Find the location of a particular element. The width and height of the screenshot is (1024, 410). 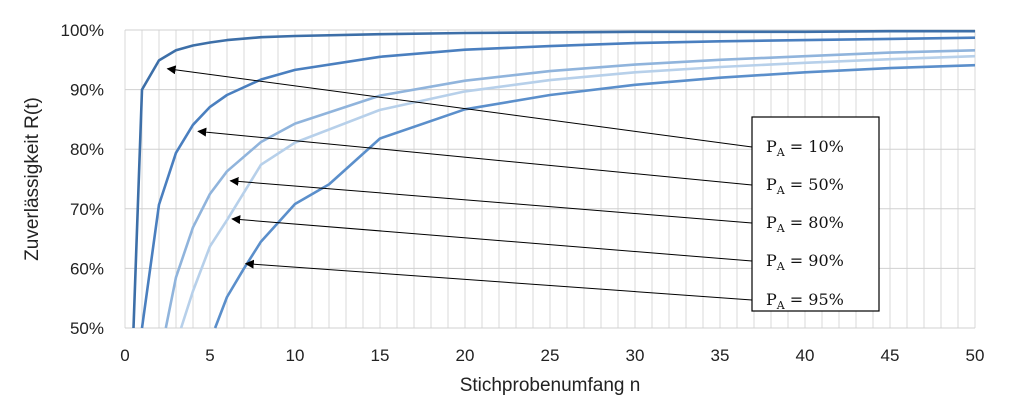

legend-box: PA = 10% PA = 50% PA = 80% PA = 90% PA = 95% is located at coordinates (815, 214).